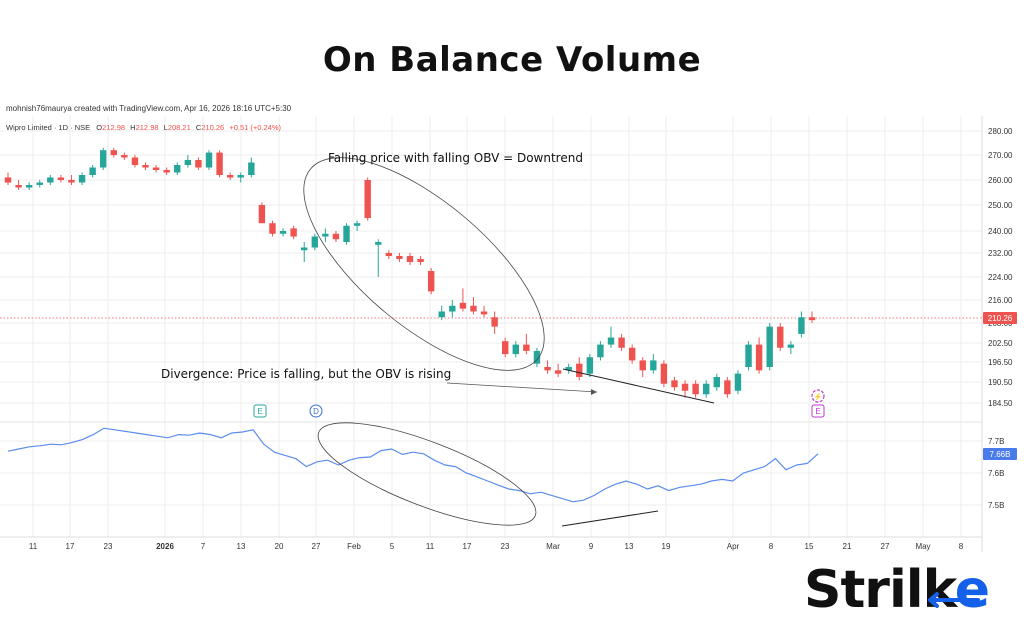  I want to click on price-tick-label: 196.50, so click(1000, 362).